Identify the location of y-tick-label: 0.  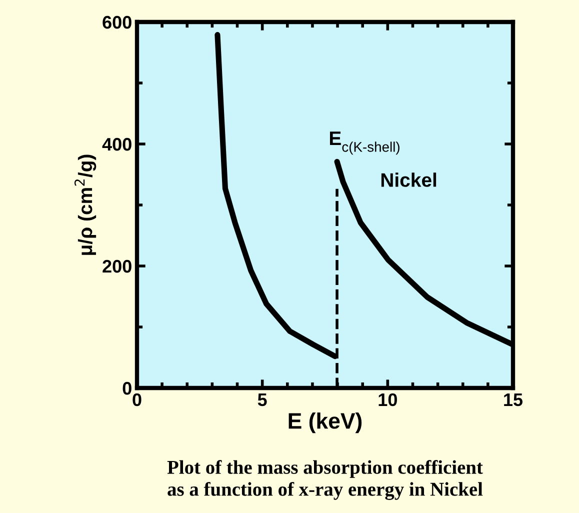
(127, 388).